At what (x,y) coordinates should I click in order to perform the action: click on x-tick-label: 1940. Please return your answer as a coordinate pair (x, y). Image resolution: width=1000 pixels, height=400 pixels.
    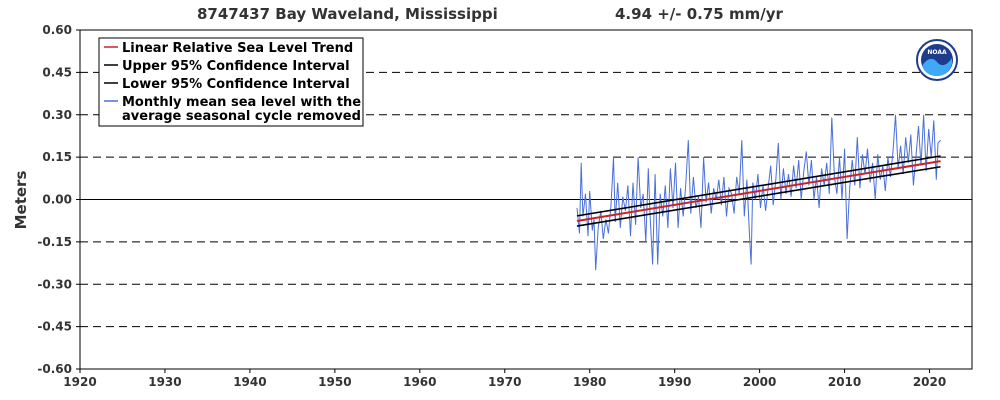
    Looking at the image, I should click on (249, 382).